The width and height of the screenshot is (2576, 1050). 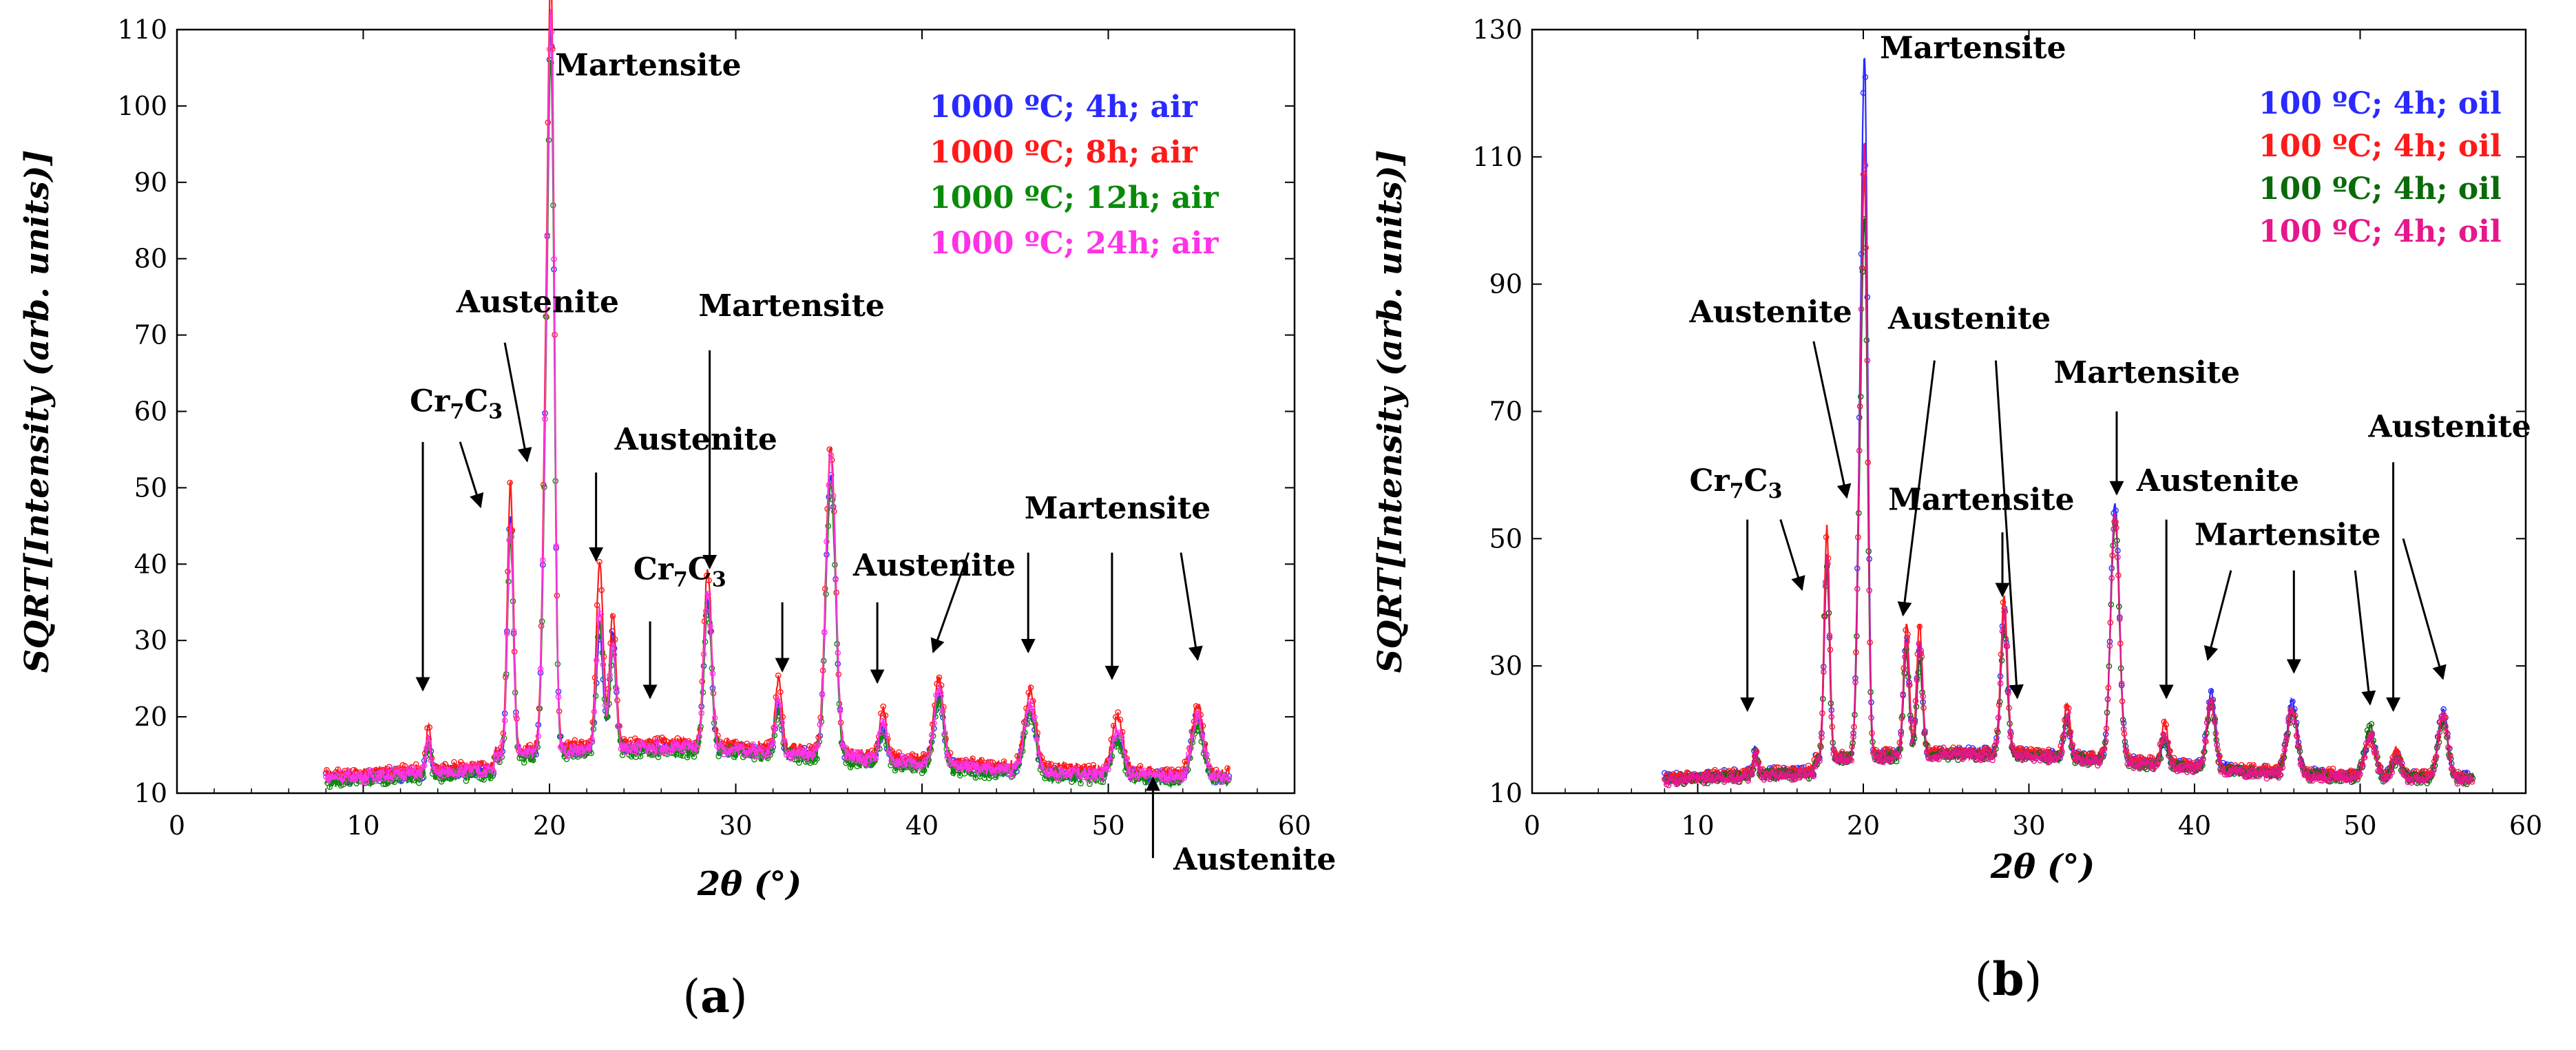 What do you see at coordinates (2008, 979) in the screenshot?
I see `panel-label: (b)` at bounding box center [2008, 979].